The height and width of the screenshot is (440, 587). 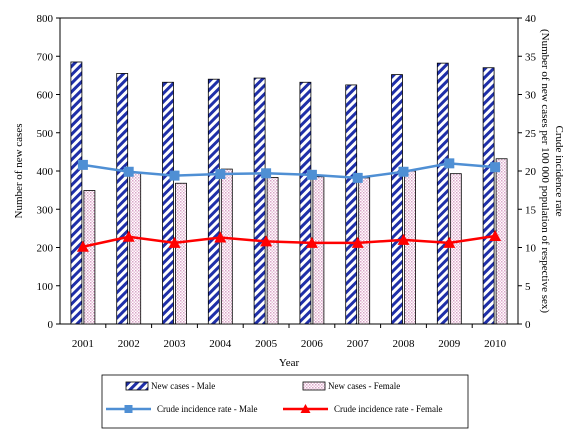 I want to click on line-female-rate, so click(x=289, y=241).